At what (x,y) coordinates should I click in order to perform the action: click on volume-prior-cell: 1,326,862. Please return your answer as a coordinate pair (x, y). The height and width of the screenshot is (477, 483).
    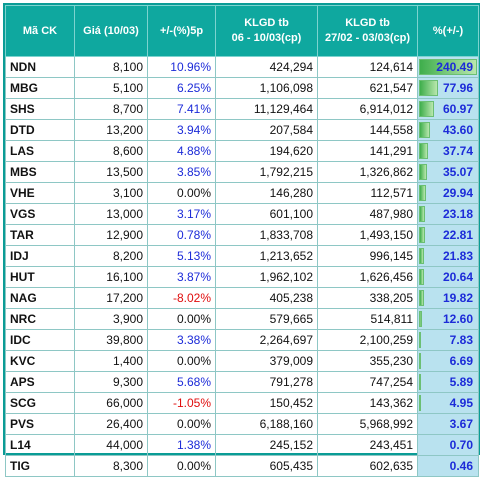
    Looking at the image, I should click on (367, 172).